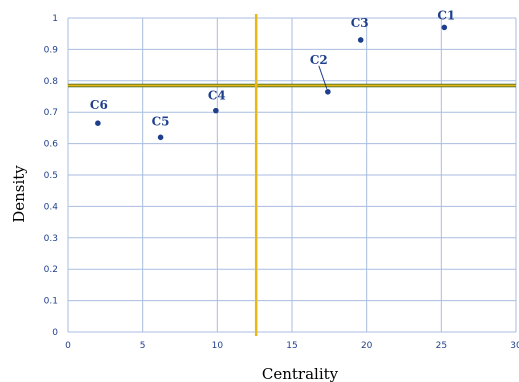 This screenshot has height=382, width=519. Describe the element at coordinates (360, 23) in the screenshot. I see `point-label-c3: C3` at that location.